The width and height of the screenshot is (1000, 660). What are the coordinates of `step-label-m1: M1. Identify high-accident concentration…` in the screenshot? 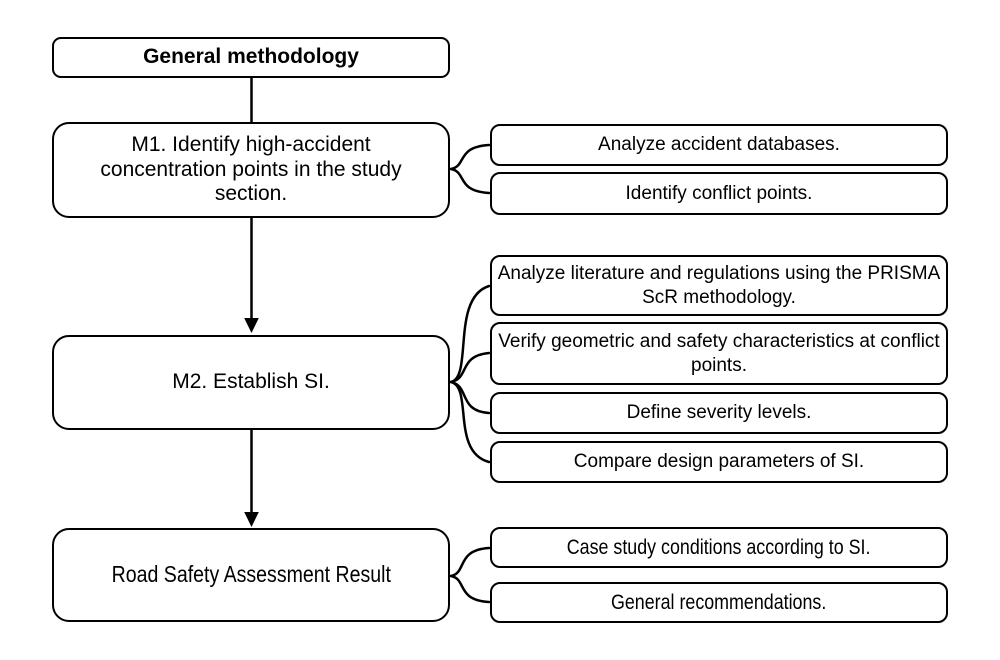 It's located at (251, 169).